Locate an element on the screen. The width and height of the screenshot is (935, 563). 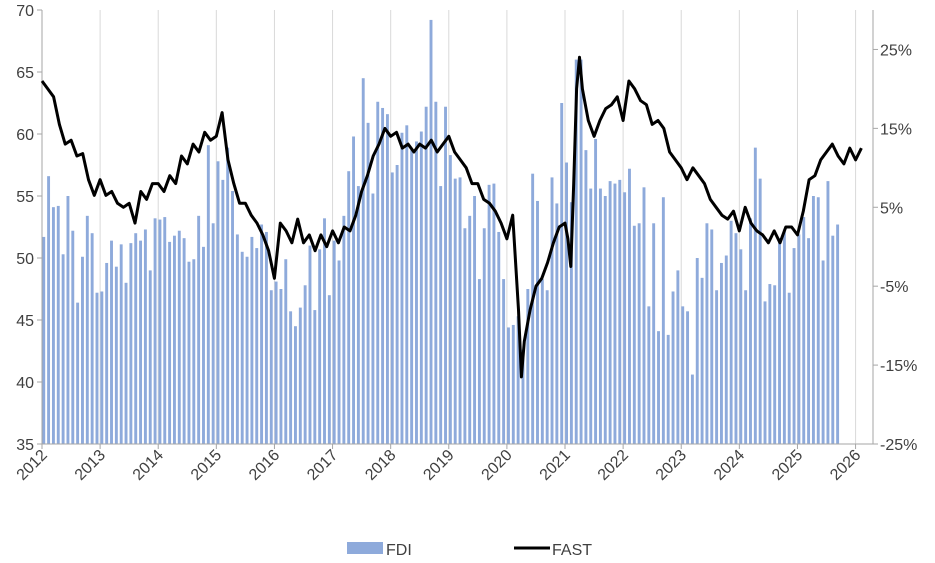
left-tick-label: 35 is located at coordinates (25, 445).